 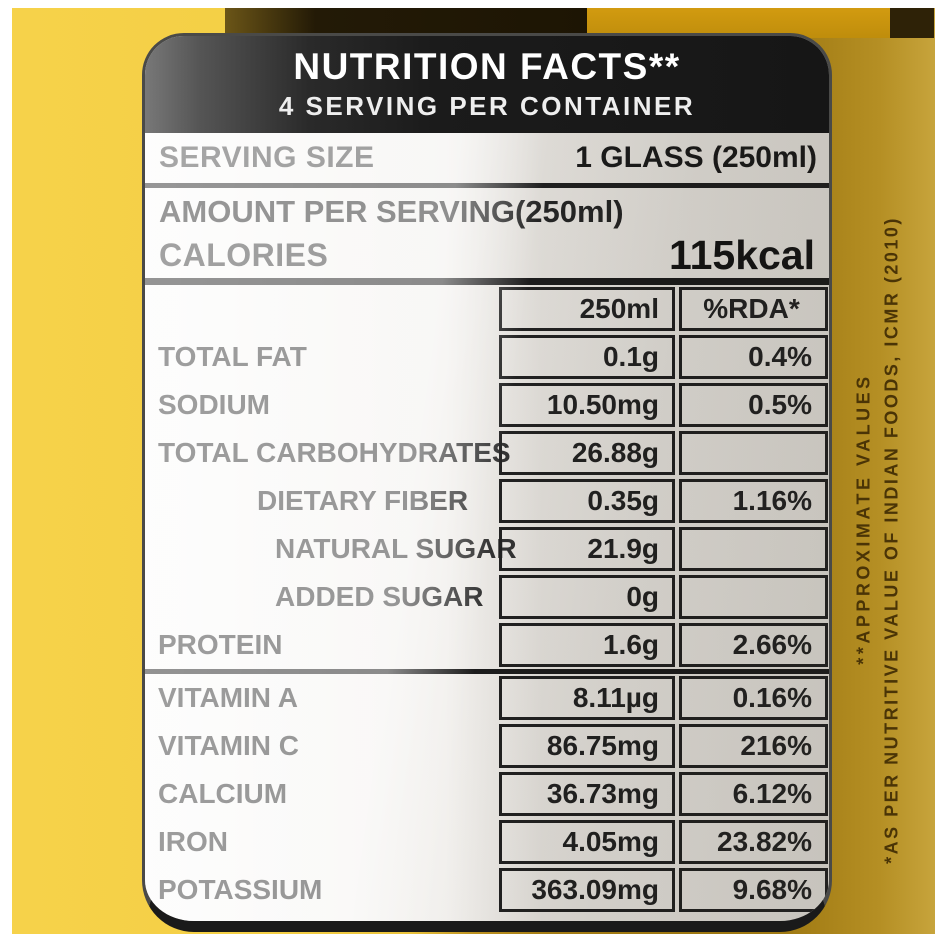 I want to click on nutrient-name: VITAMIN C, so click(x=229, y=745).